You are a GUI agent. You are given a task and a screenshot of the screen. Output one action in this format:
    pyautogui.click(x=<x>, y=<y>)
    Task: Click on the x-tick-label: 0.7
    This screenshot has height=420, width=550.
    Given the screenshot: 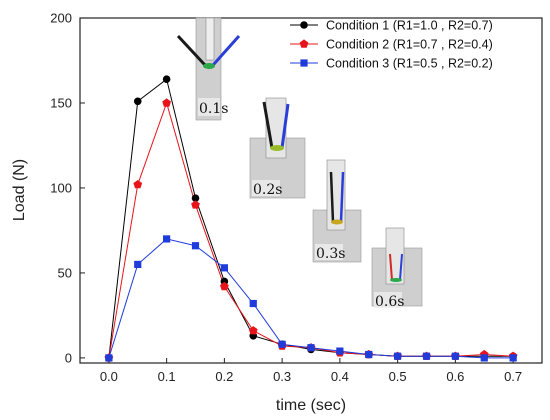 What is the action you would take?
    pyautogui.click(x=513, y=376)
    